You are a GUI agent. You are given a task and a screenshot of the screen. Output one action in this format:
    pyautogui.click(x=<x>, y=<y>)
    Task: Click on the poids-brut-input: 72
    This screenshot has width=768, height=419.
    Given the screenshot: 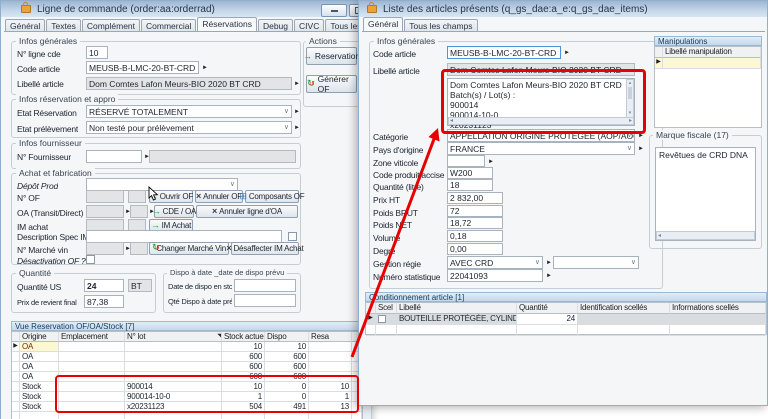 What is the action you would take?
    pyautogui.click(x=475, y=211)
    